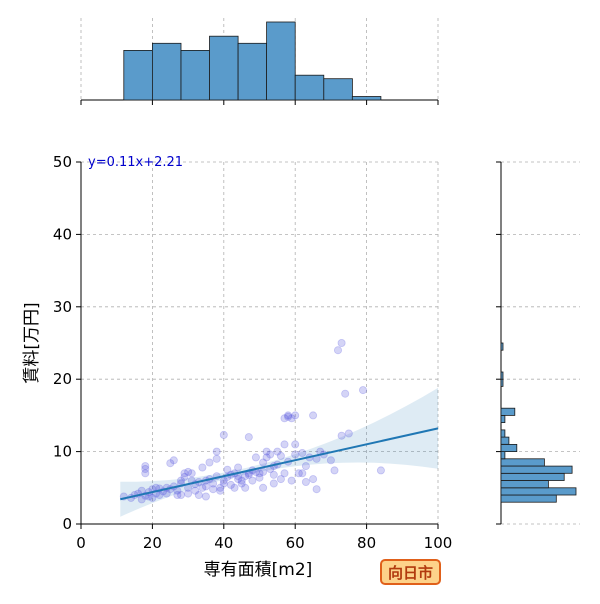 The width and height of the screenshot is (600, 604). I want to click on x-tick-label: 60, so click(295, 543).